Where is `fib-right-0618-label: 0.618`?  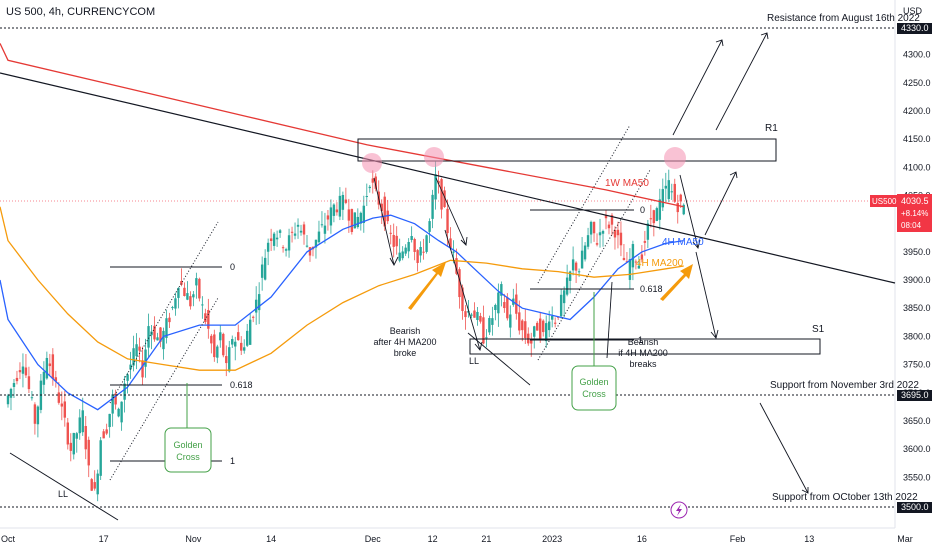 fib-right-0618-label: 0.618 is located at coordinates (651, 289).